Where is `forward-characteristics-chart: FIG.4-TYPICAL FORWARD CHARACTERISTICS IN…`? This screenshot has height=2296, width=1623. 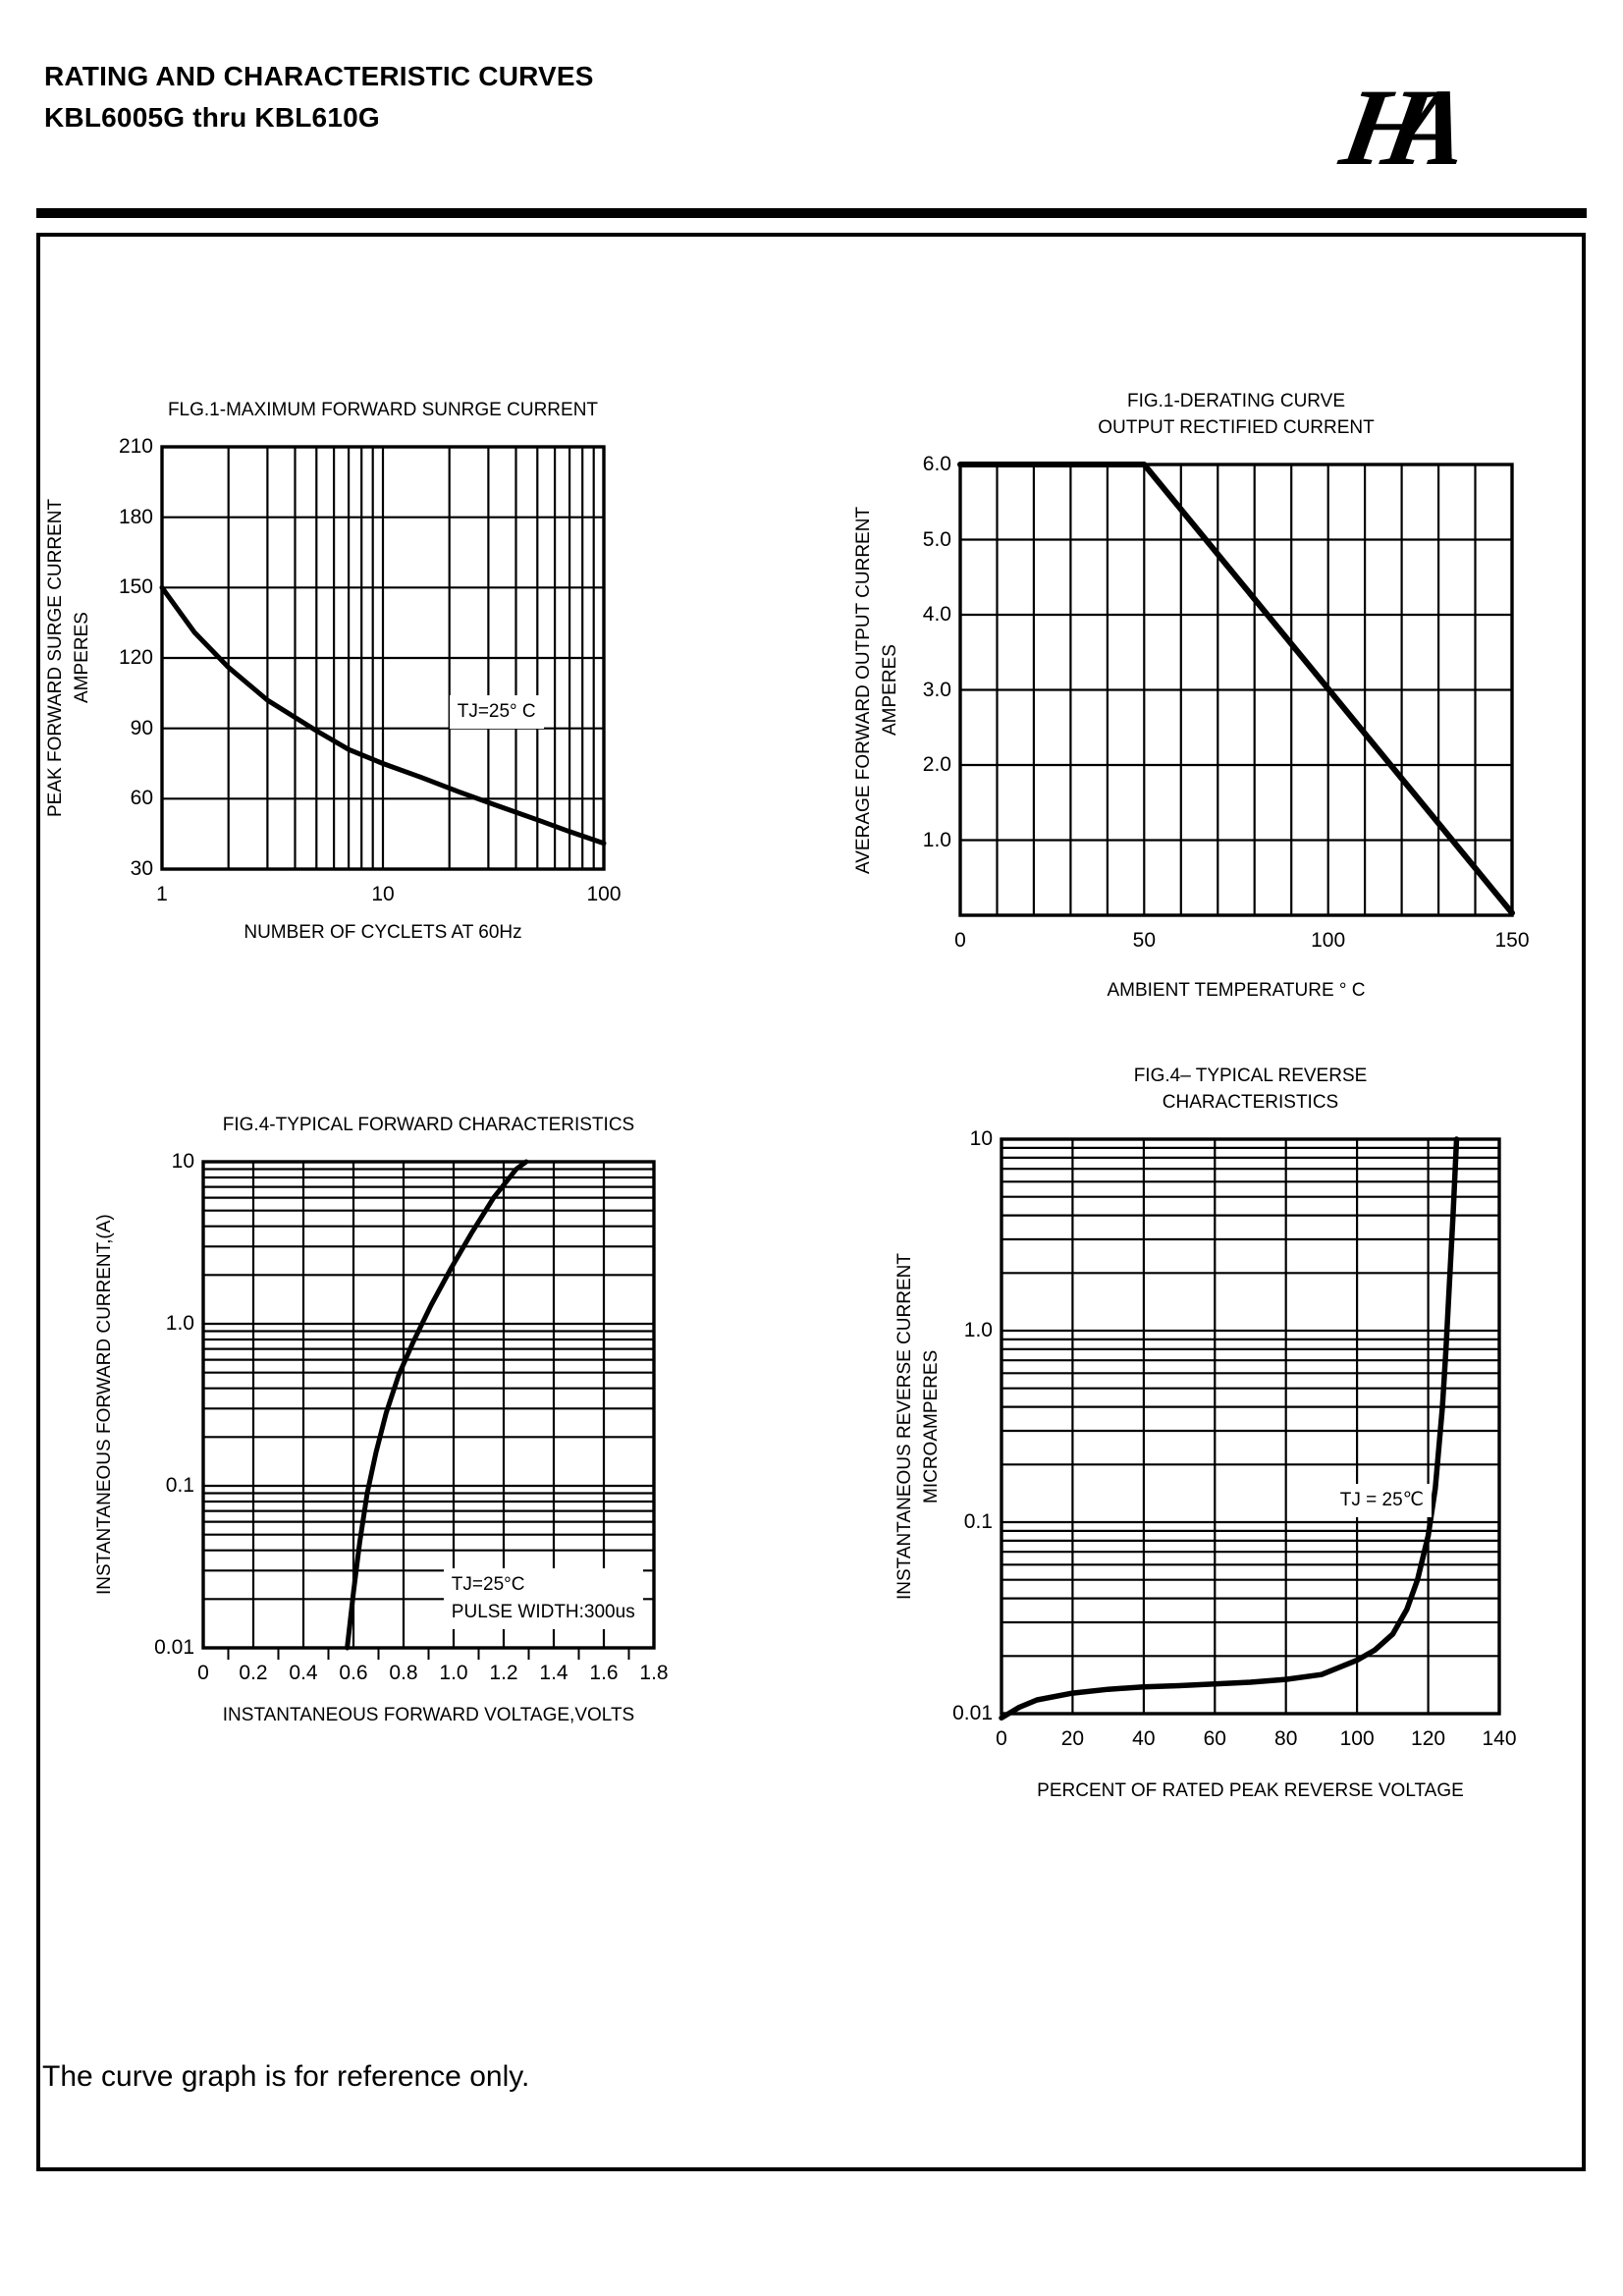
forward-characteristics-chart: FIG.4-TYPICAL FORWARD CHARACTERISTICS IN… is located at coordinates (381, 1420).